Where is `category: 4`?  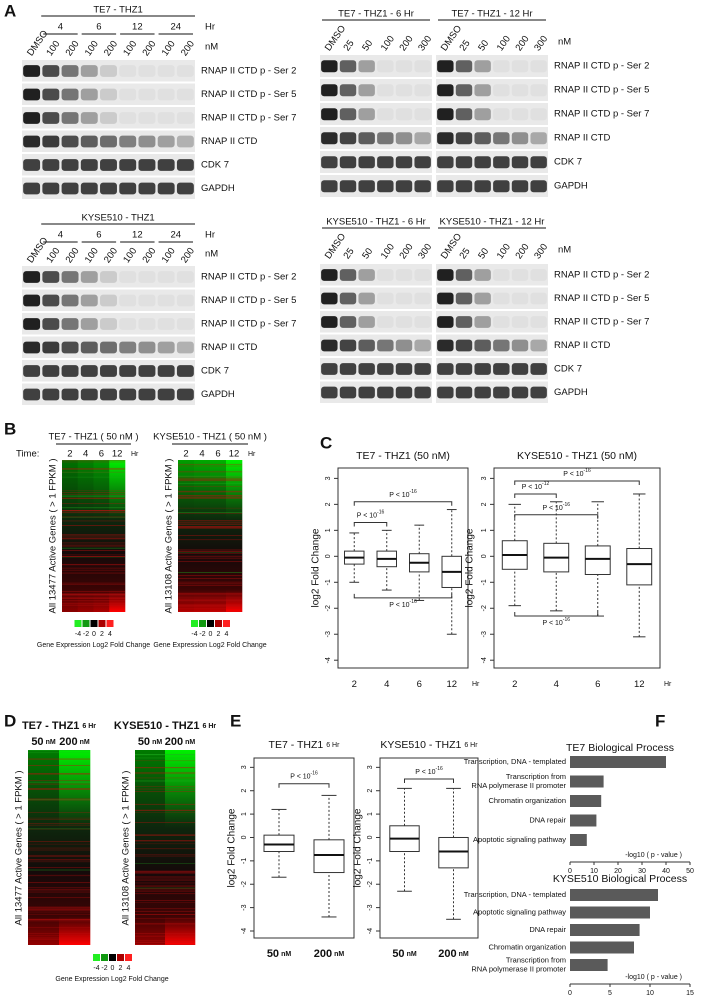 category: 4 is located at coordinates (556, 684).